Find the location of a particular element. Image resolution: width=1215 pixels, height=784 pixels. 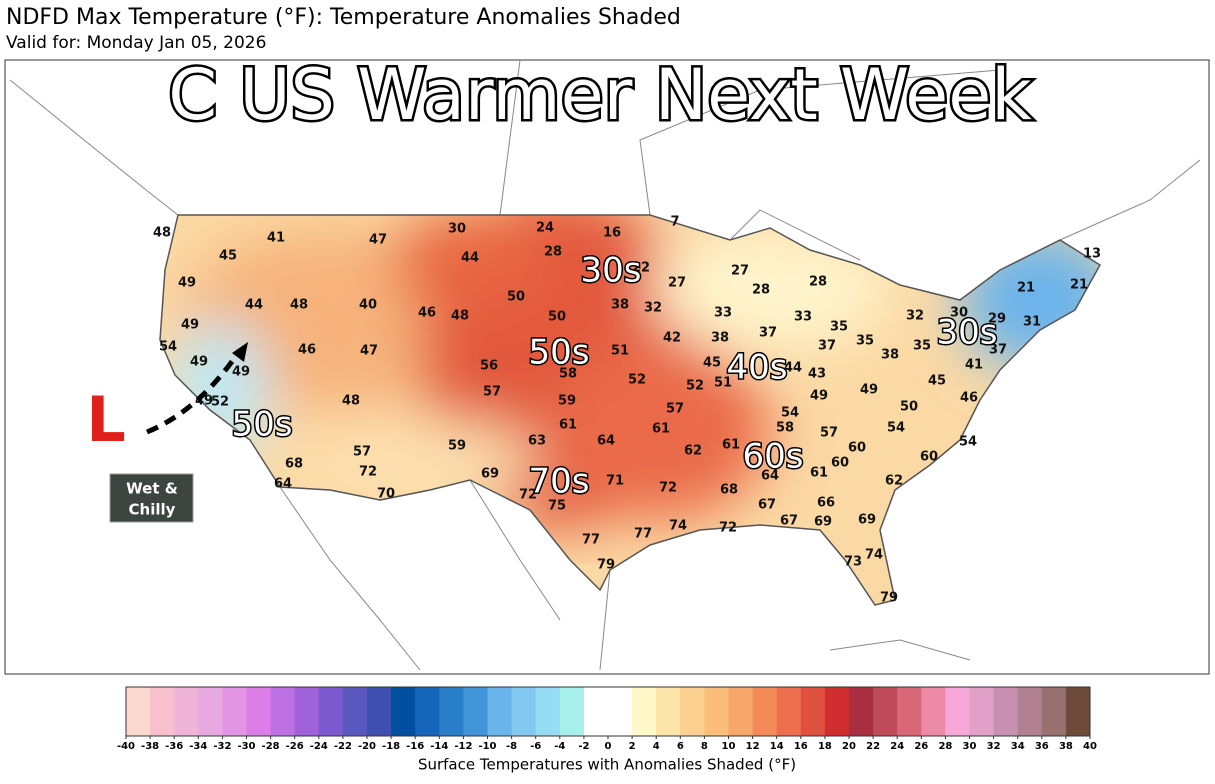

station-temp: 24 is located at coordinates (545, 228).